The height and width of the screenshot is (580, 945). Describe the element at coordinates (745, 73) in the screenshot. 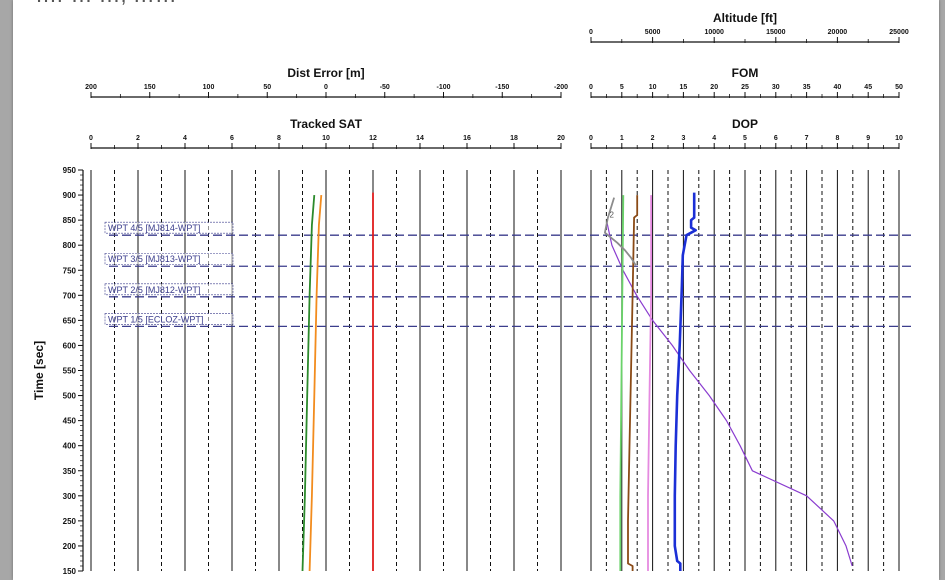

I see `axis-title: FOM` at that location.